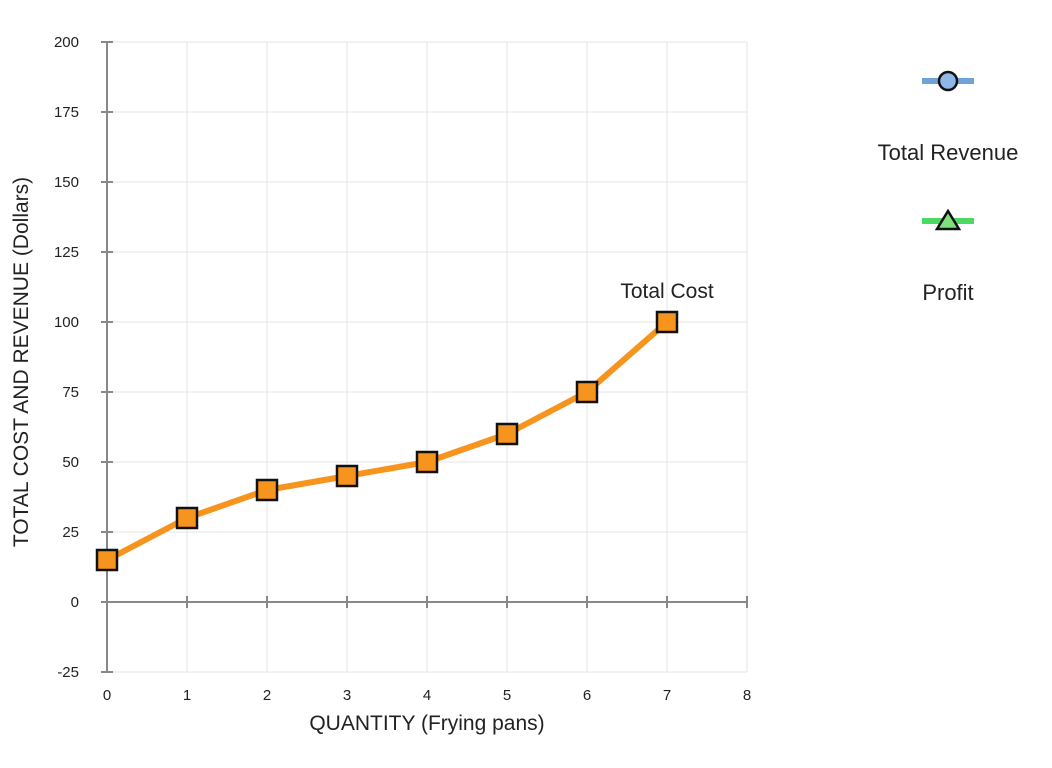 Image resolution: width=1052 pixels, height=768 pixels. I want to click on y-tick-label: 200, so click(66, 42).